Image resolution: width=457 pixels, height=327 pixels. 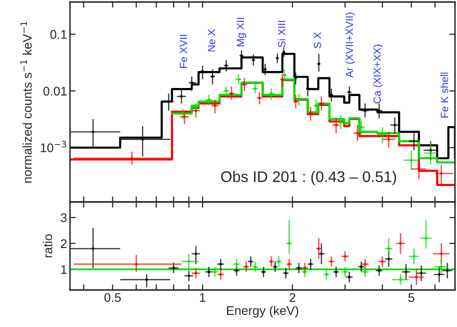 I want to click on annotation: Ar (XVII+XVII), so click(x=350, y=45).